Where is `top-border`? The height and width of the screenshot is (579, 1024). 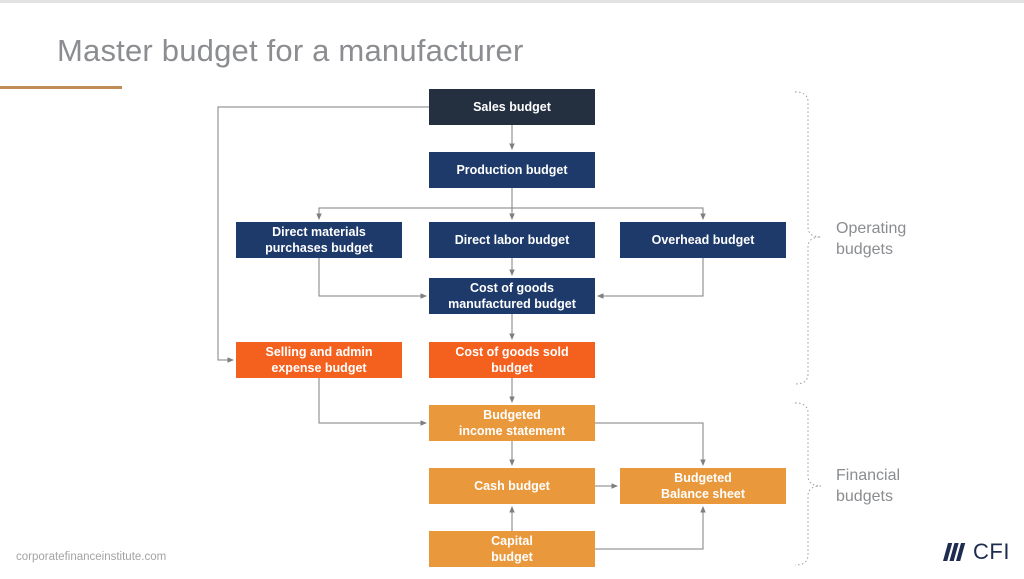 top-border is located at coordinates (512, 1).